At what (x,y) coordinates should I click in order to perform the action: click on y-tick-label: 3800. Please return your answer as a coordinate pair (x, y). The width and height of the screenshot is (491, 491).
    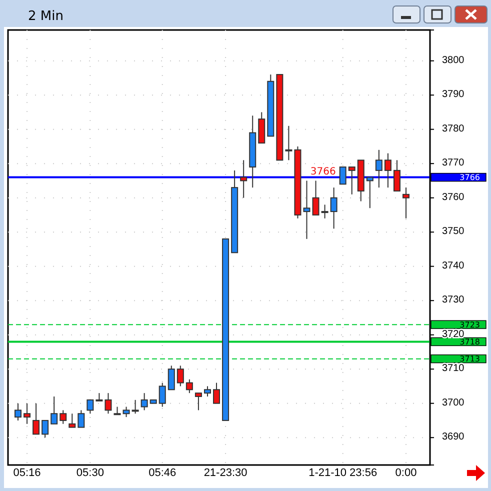
    Looking at the image, I should click on (453, 60).